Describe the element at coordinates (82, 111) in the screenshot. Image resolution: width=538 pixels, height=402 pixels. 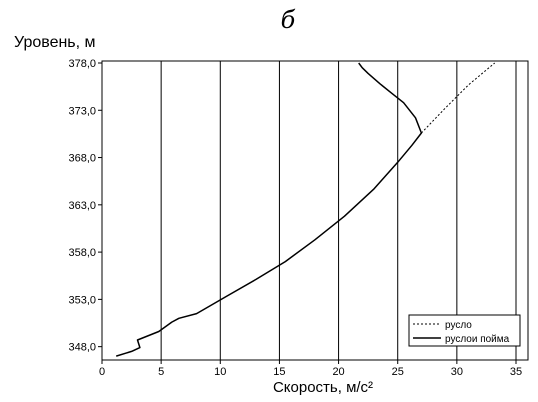
I see `y-tick-label: 373,0` at that location.